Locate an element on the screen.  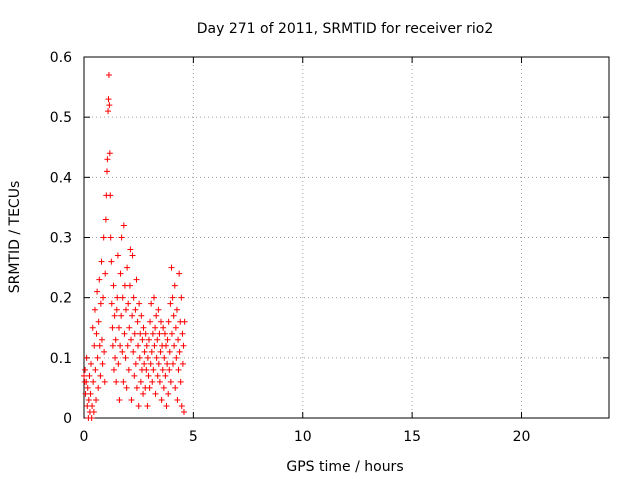
y-tick-label: 0.1 is located at coordinates (61, 359).